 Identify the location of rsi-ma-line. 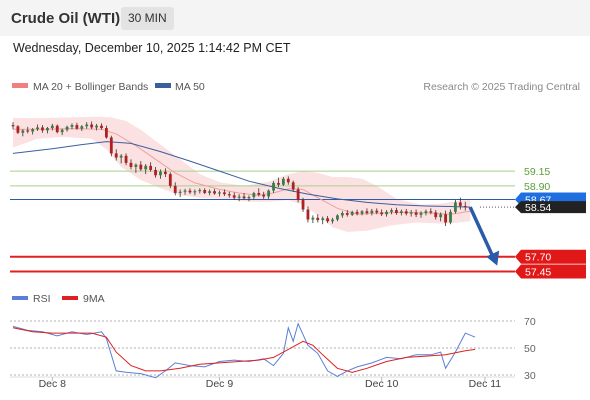
(244, 350).